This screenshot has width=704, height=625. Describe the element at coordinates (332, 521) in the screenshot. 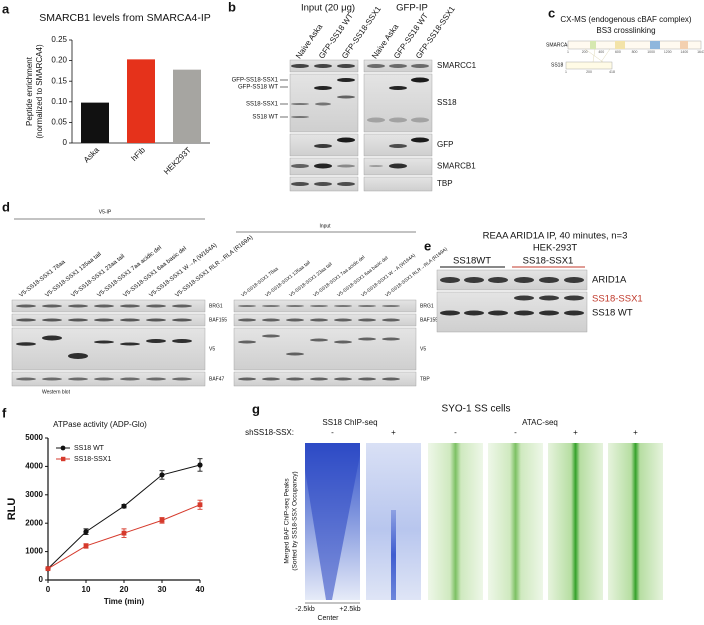

I see `heatmap-signal` at that location.